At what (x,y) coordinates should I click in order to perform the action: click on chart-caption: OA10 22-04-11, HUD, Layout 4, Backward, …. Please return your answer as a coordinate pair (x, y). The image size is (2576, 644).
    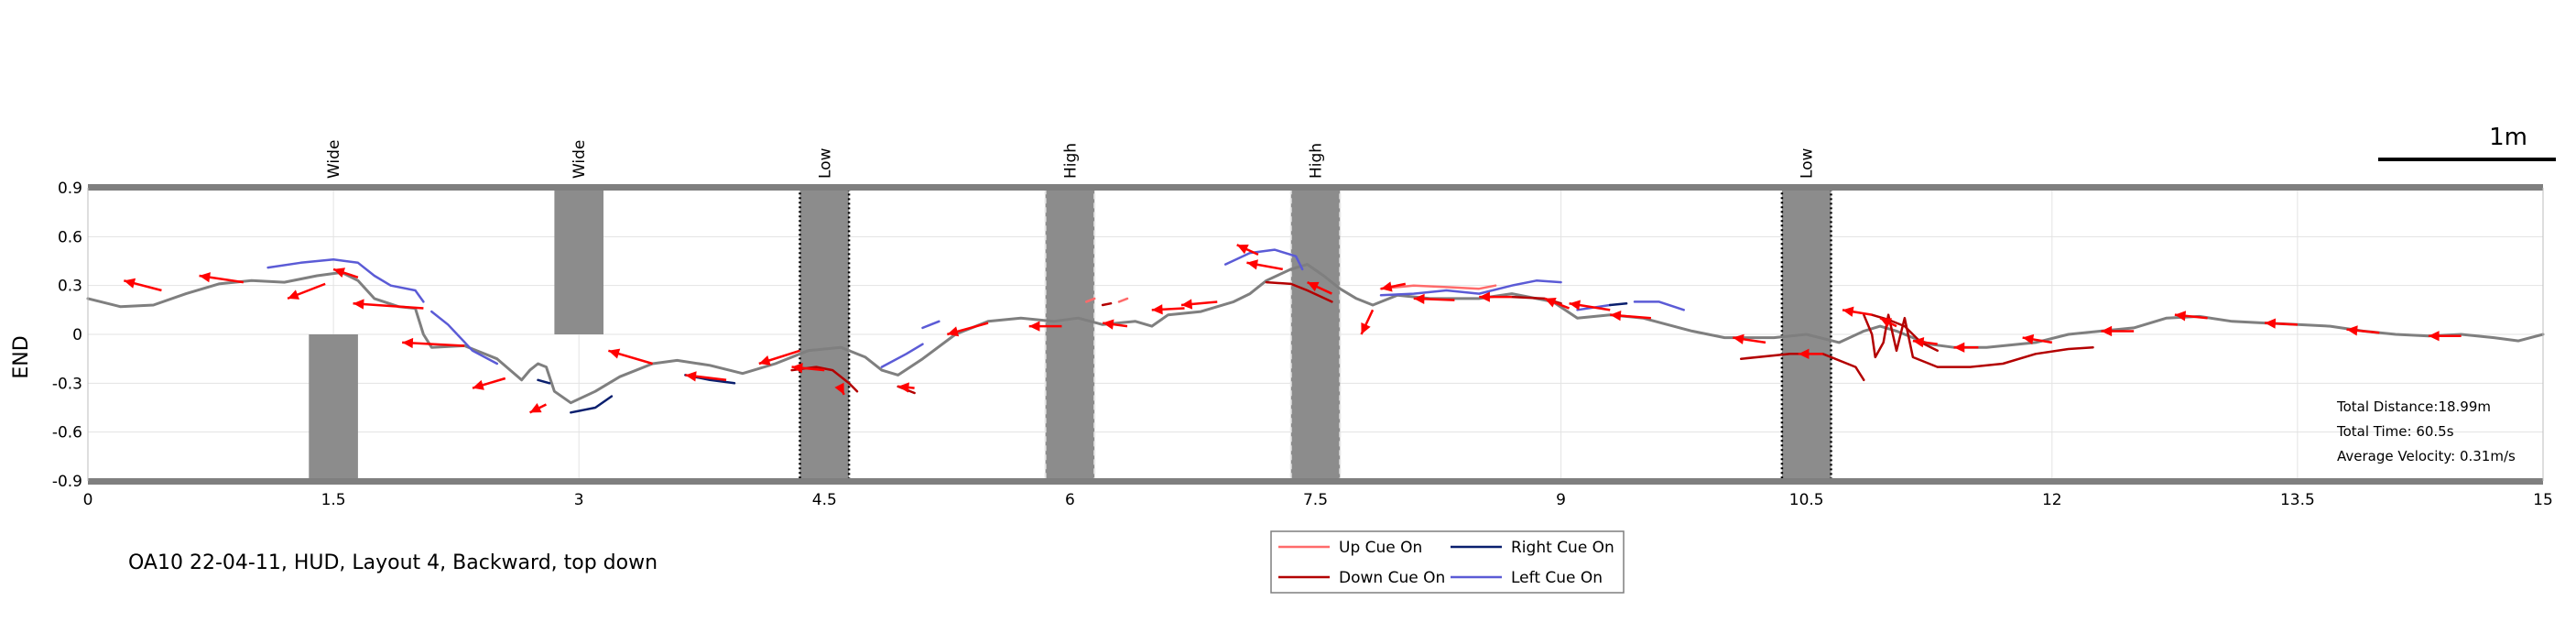
    Looking at the image, I should click on (393, 563).